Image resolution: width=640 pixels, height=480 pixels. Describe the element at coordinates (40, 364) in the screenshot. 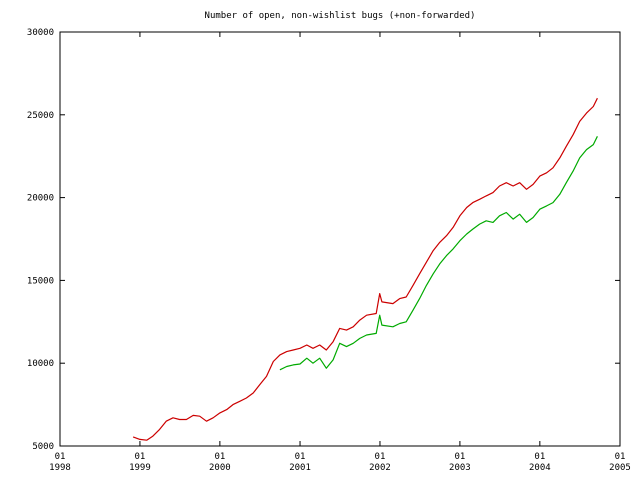

I see `y-tick-label: 10000` at that location.